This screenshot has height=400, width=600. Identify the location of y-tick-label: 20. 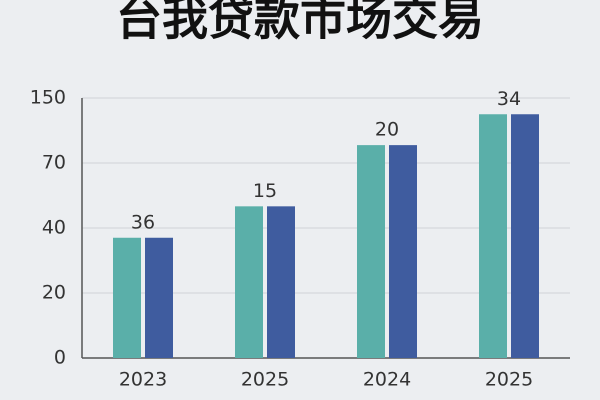
(54, 293).